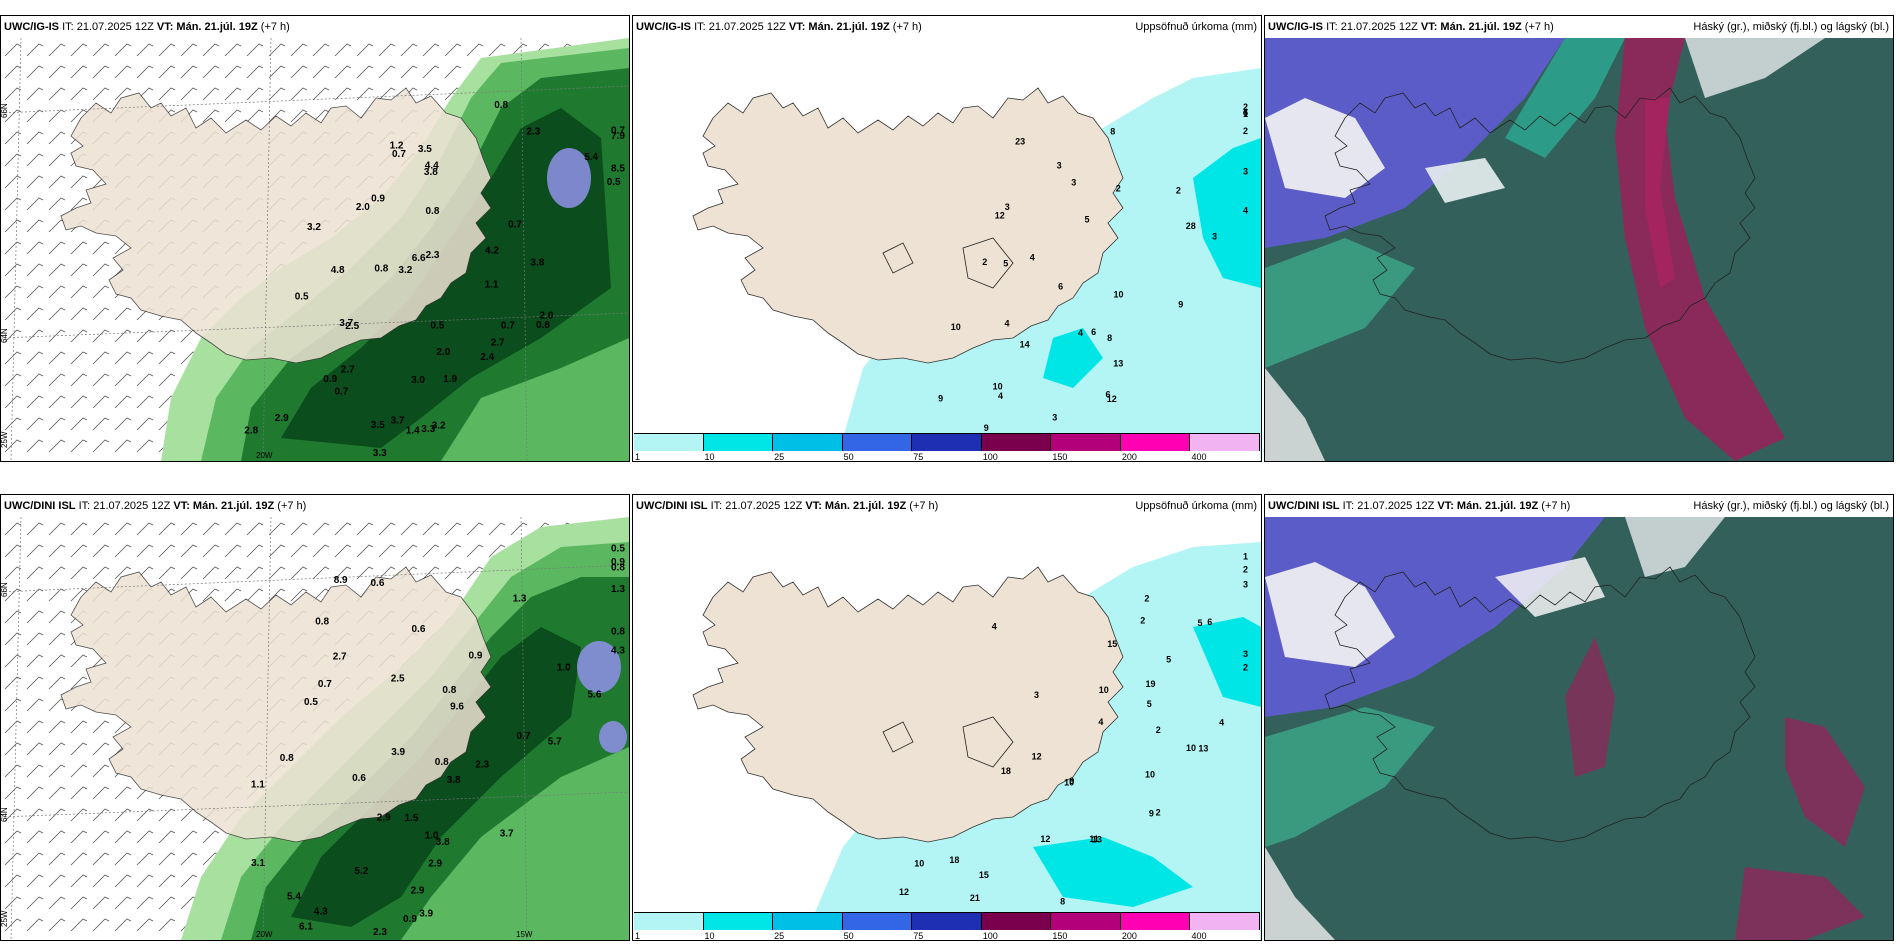 This screenshot has width=1900, height=950. I want to click on value-label: 3.1, so click(258, 863).